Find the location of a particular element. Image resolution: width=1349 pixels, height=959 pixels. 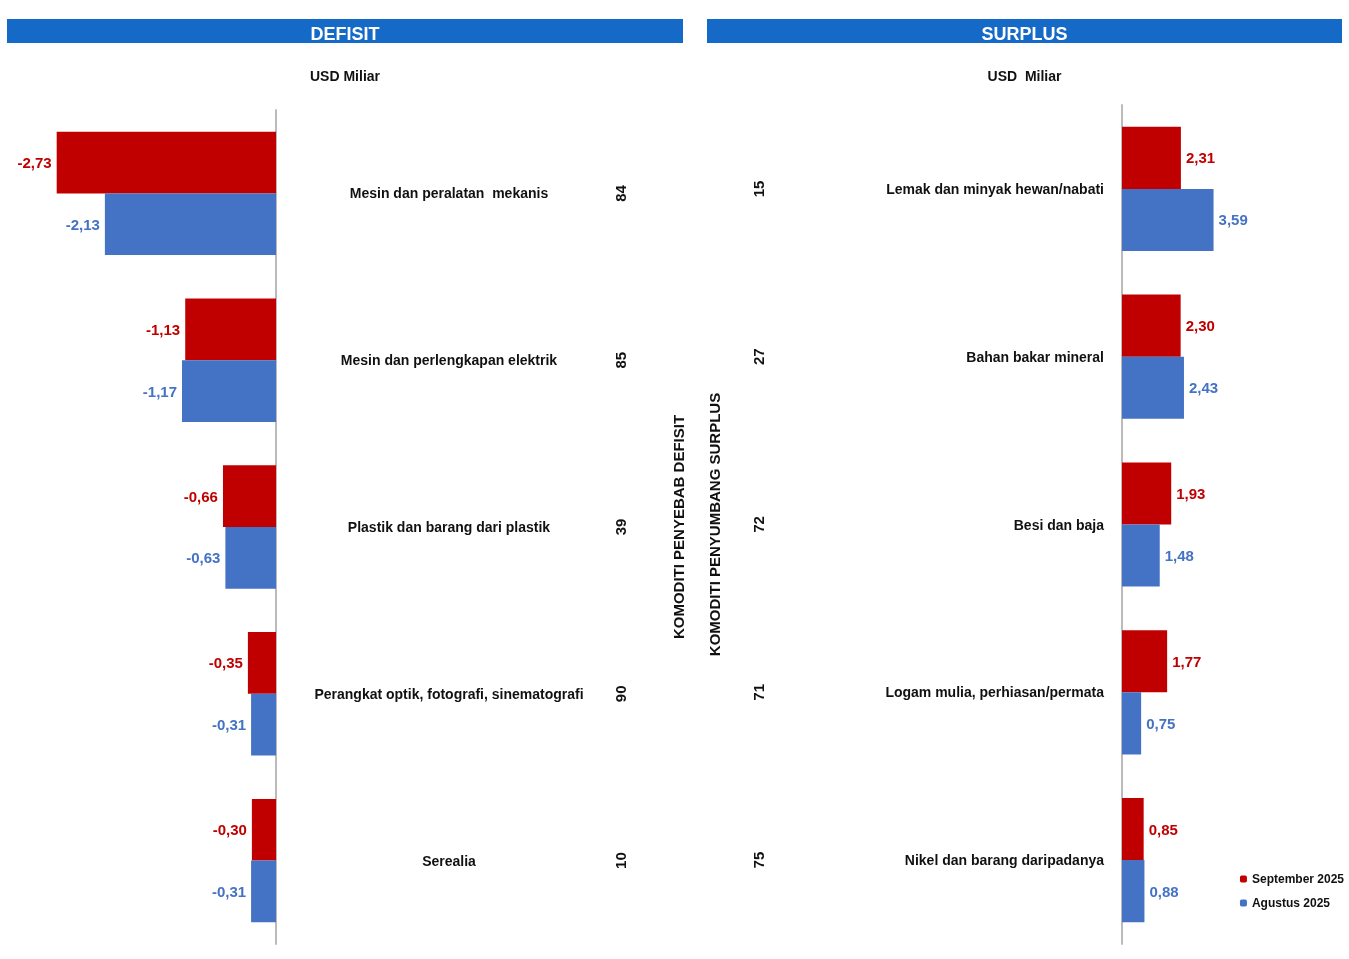

y-tick-label: Bahan bakar mineral is located at coordinates (1035, 356).